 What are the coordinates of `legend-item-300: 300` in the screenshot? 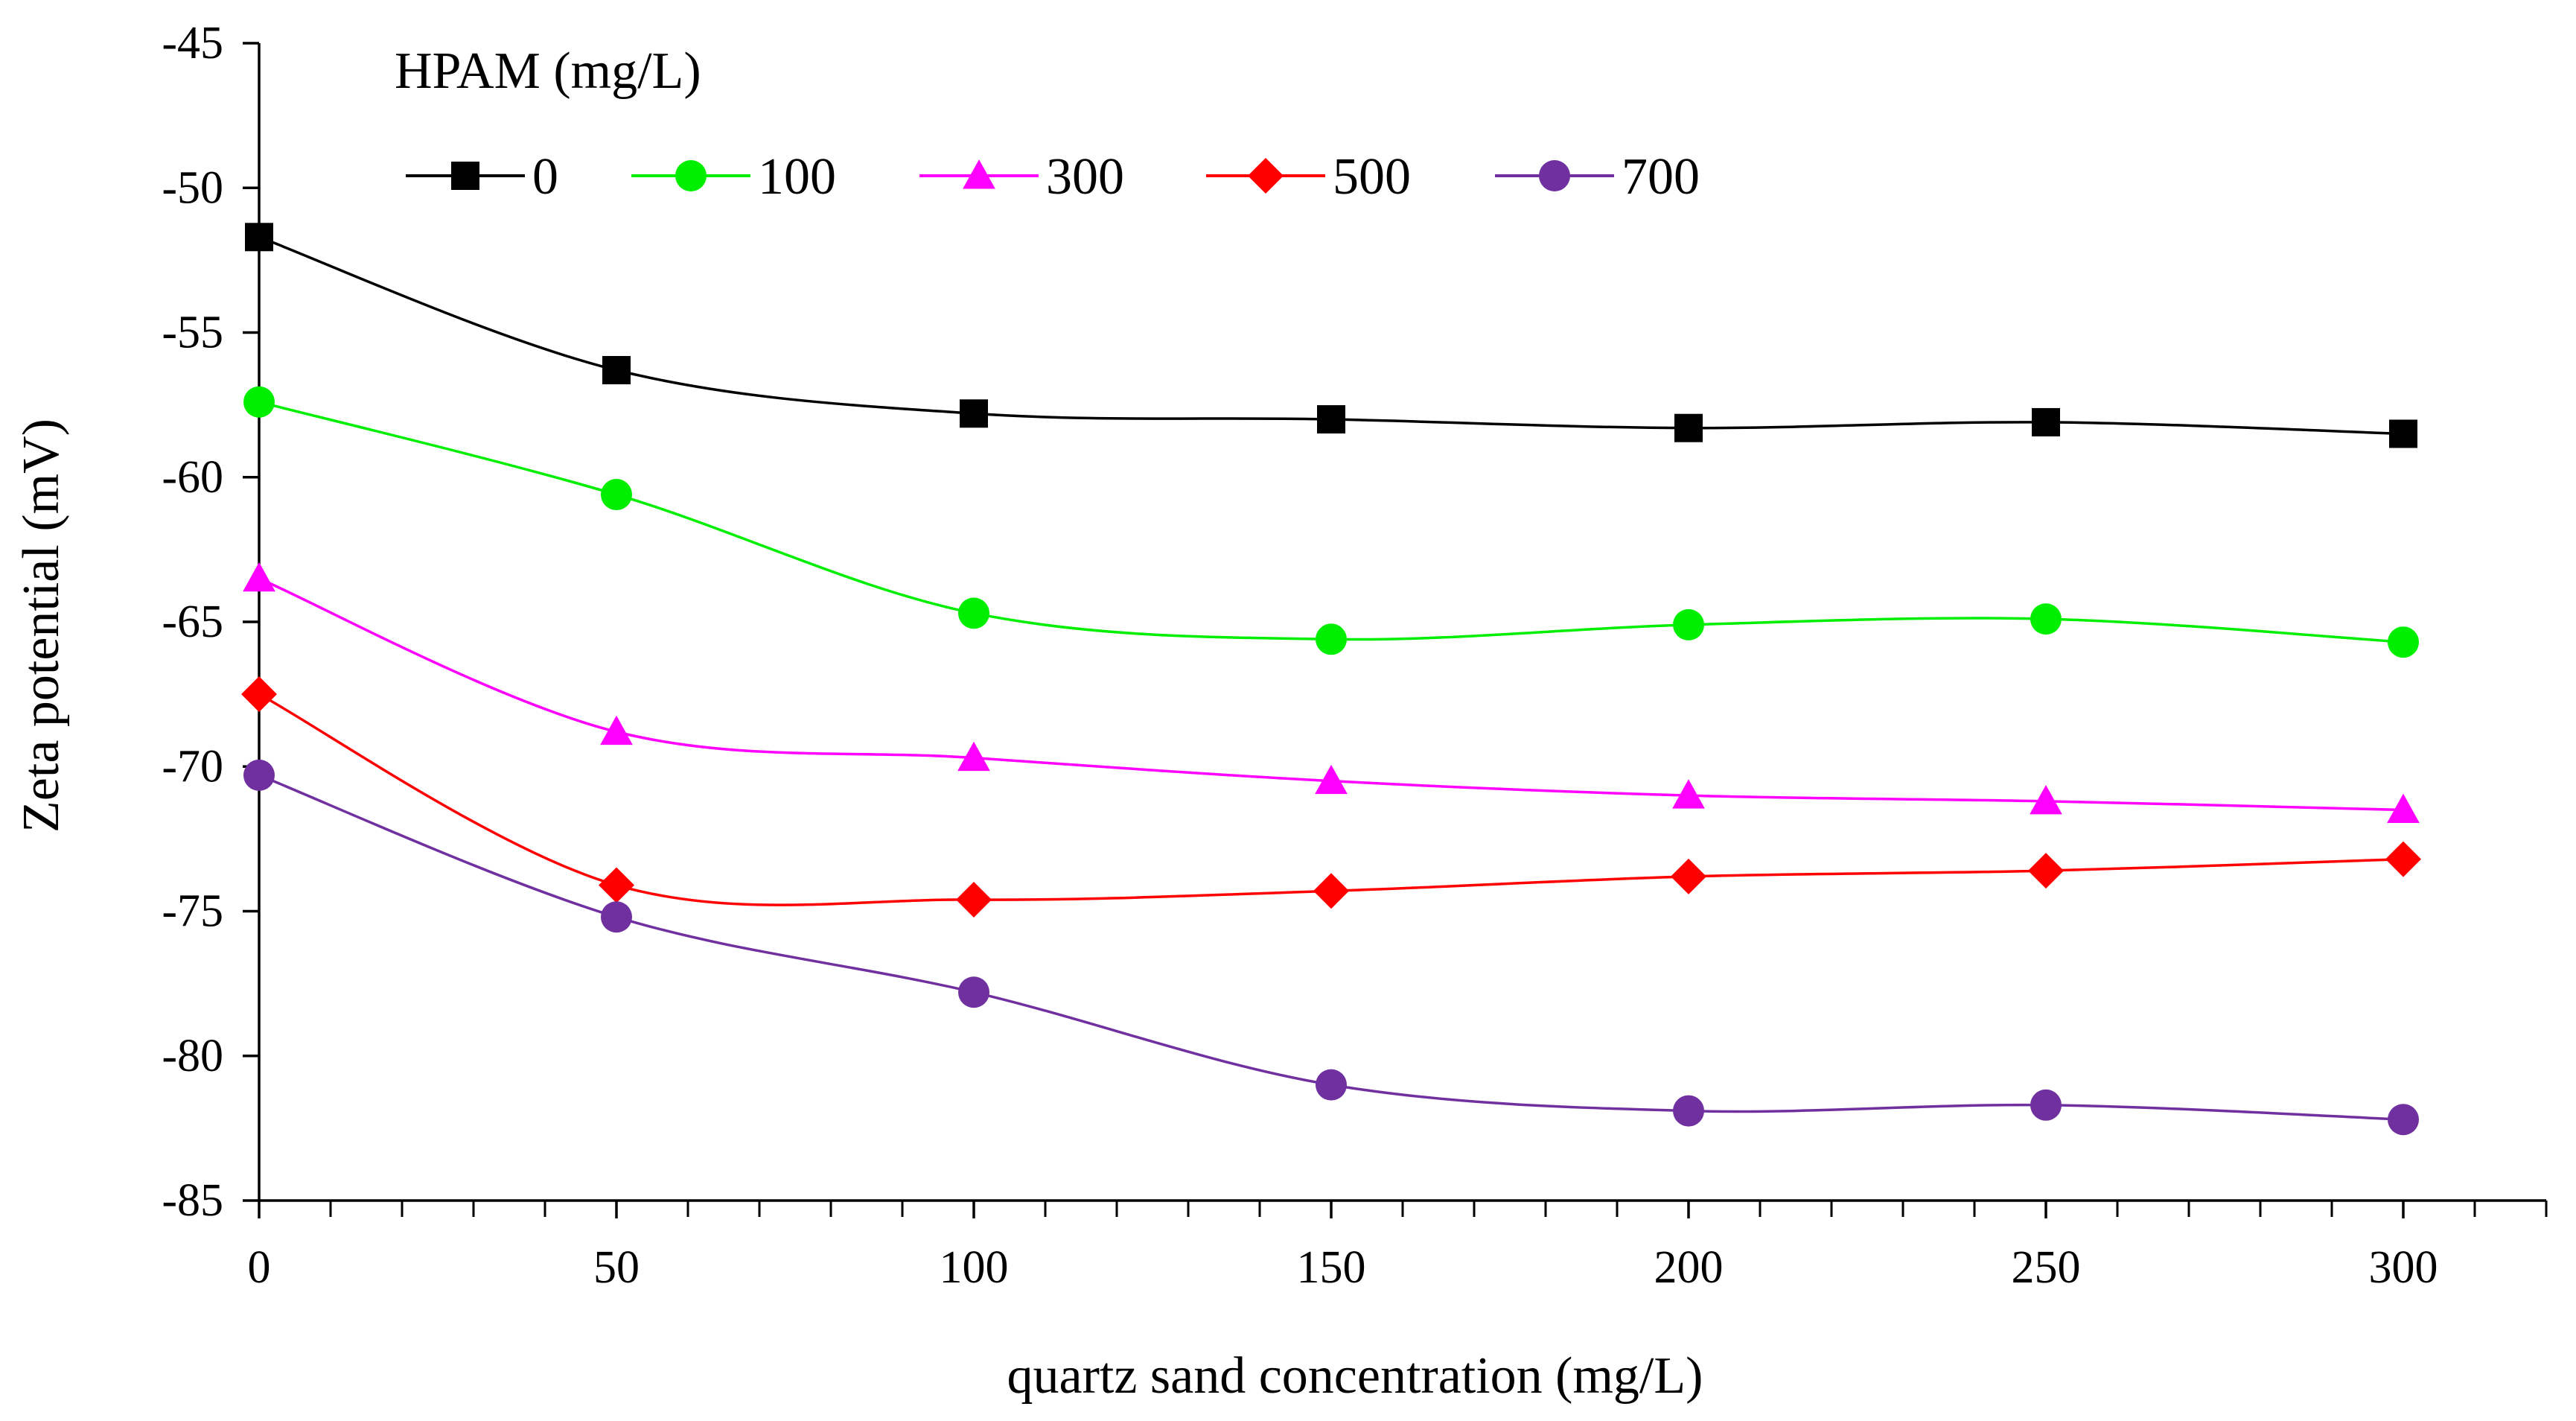 It's located at (1021, 177).